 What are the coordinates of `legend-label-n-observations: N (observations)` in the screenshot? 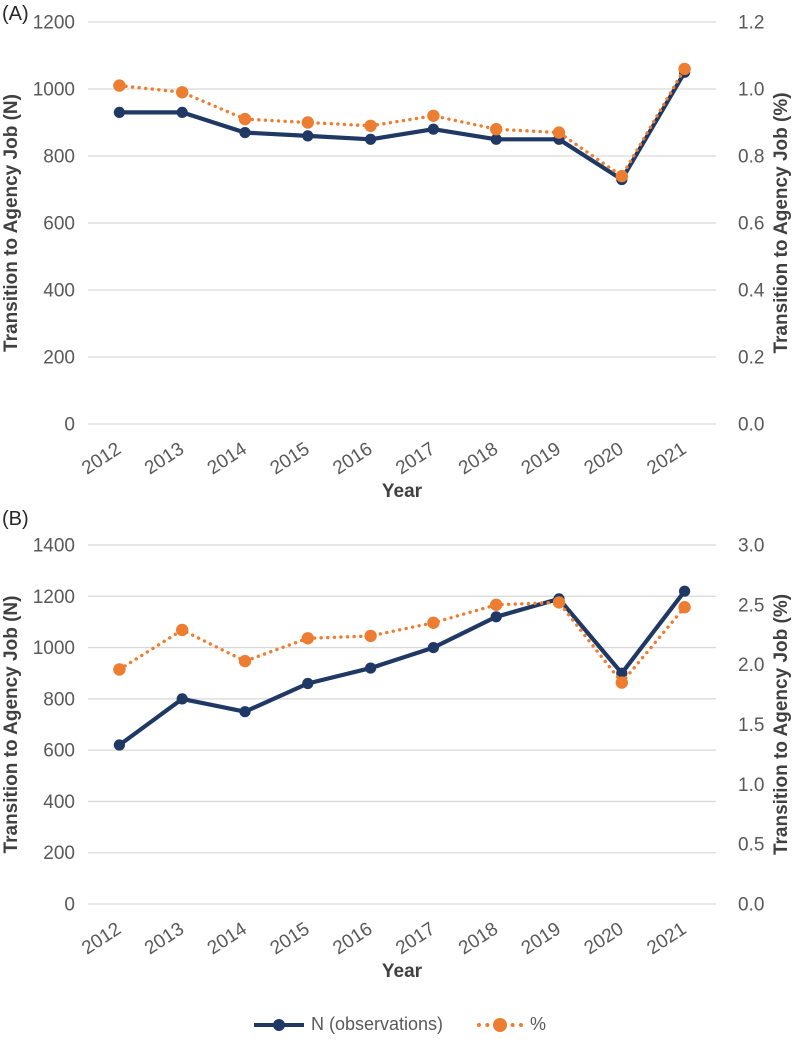 It's located at (377, 1024).